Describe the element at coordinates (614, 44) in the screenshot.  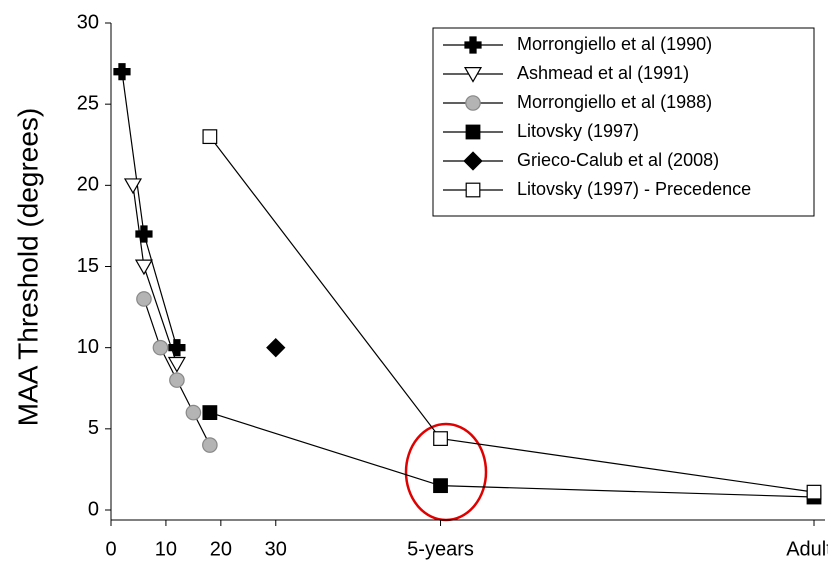
I see `legend-label: Morrongiello et al (1990)` at that location.